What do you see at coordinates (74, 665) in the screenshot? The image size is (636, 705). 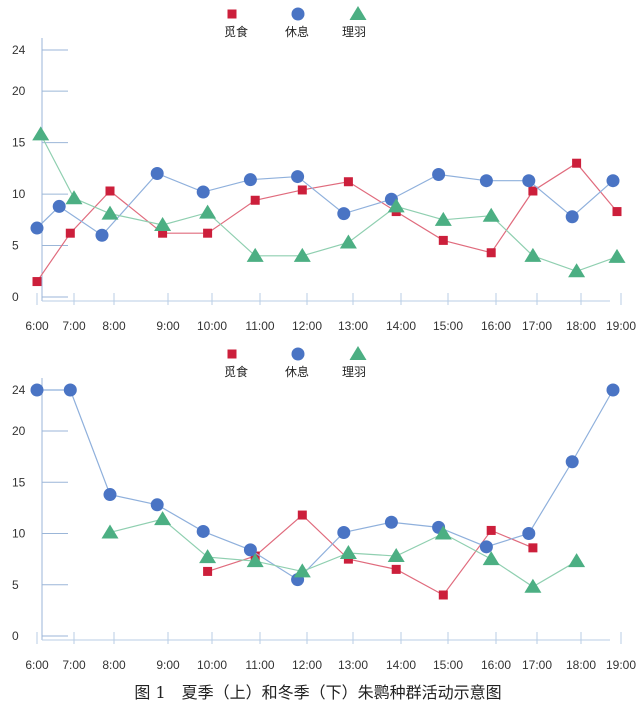 I see `x-tick-label: 7:00` at bounding box center [74, 665].